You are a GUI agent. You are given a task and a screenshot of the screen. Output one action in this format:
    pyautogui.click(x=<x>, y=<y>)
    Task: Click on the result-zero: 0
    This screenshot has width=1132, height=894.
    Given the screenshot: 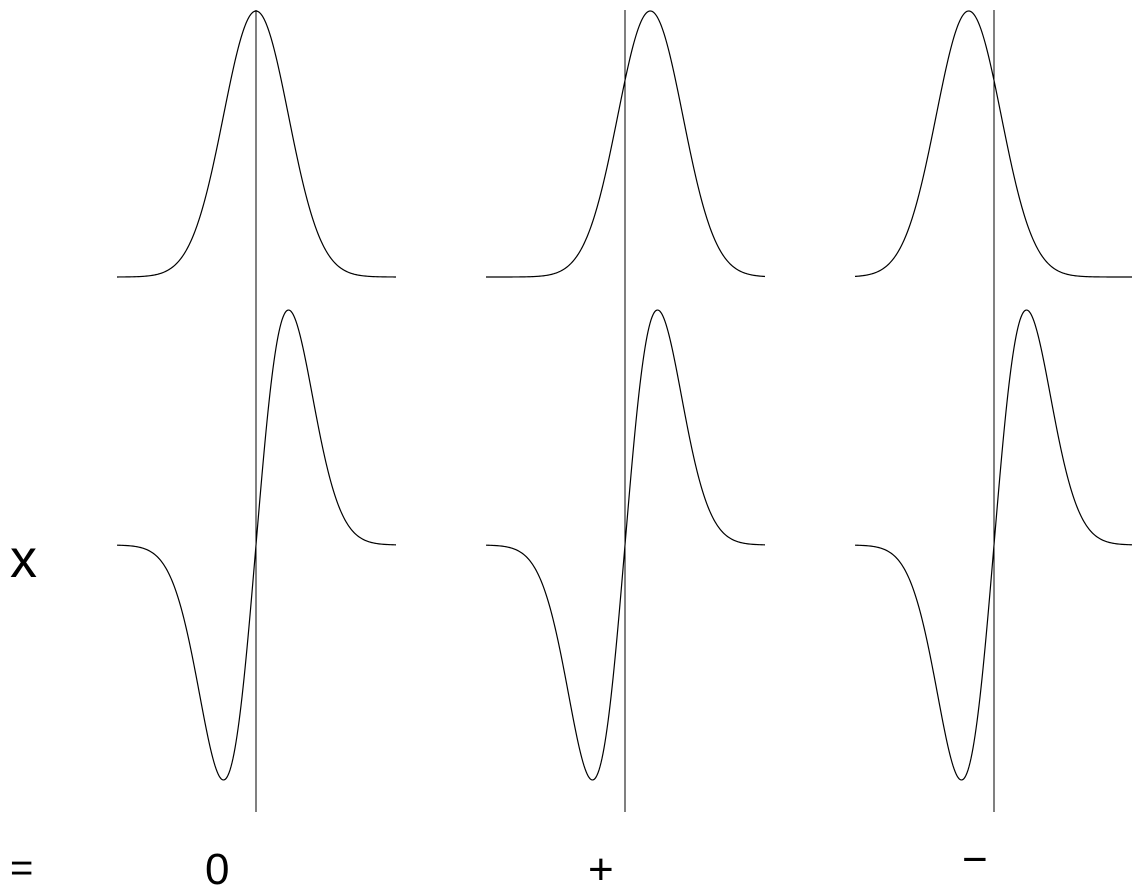 What is the action you would take?
    pyautogui.click(x=217, y=869)
    